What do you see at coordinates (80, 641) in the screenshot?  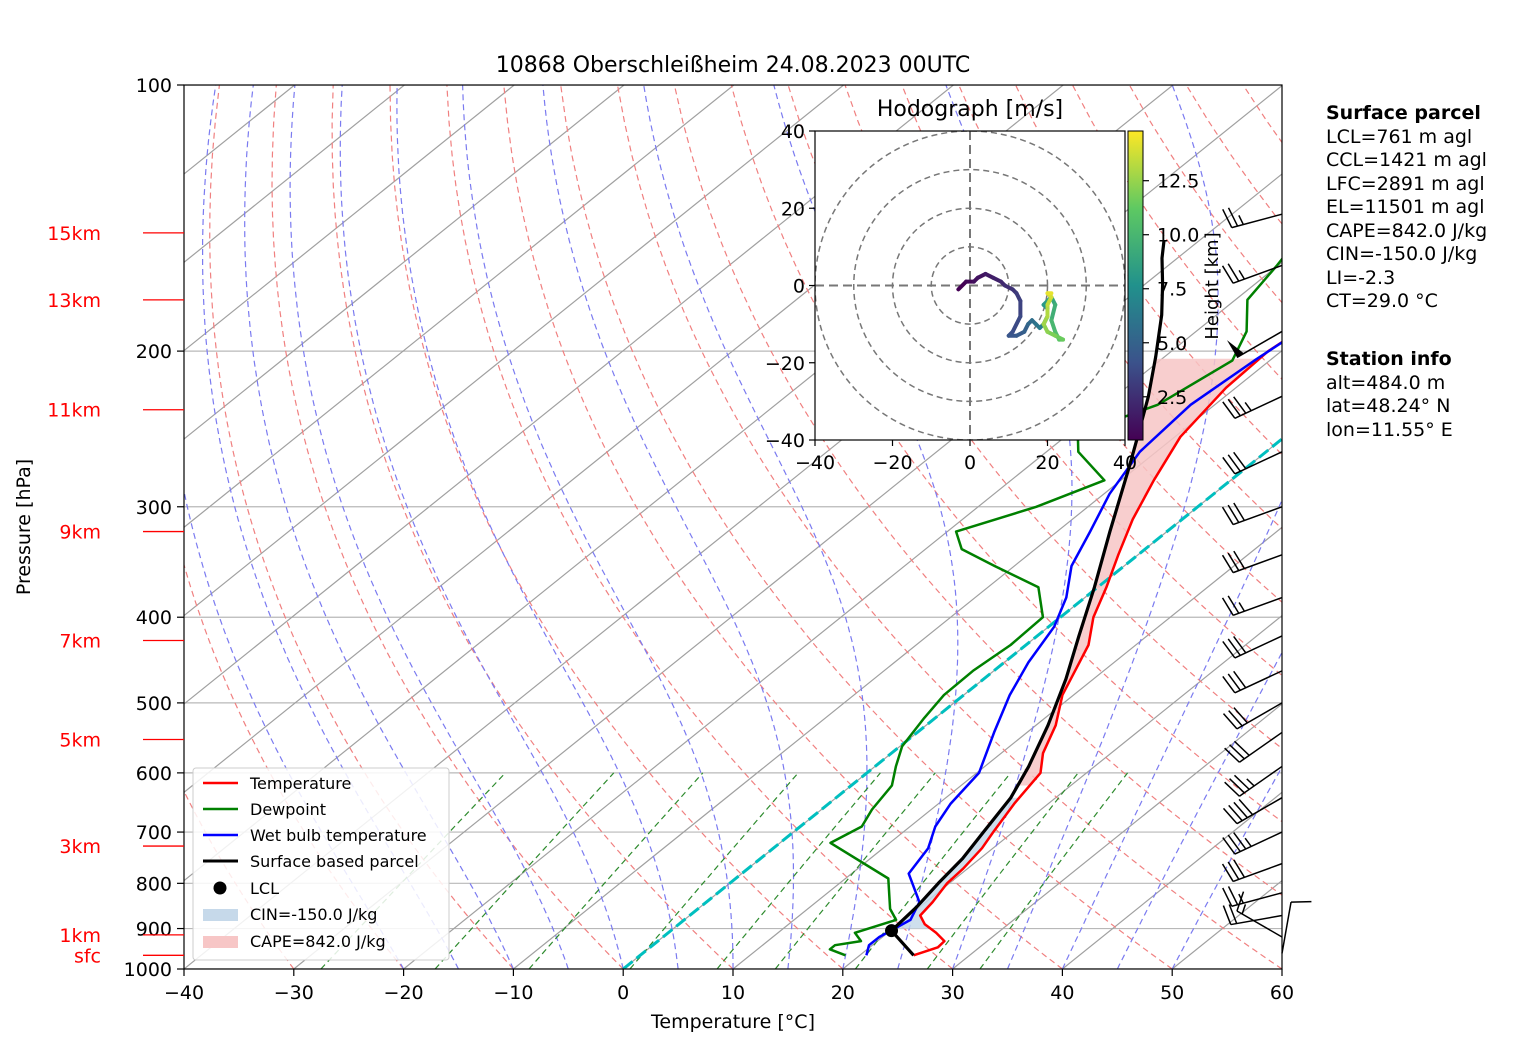 I see `height-marker-label: 7km` at bounding box center [80, 641].